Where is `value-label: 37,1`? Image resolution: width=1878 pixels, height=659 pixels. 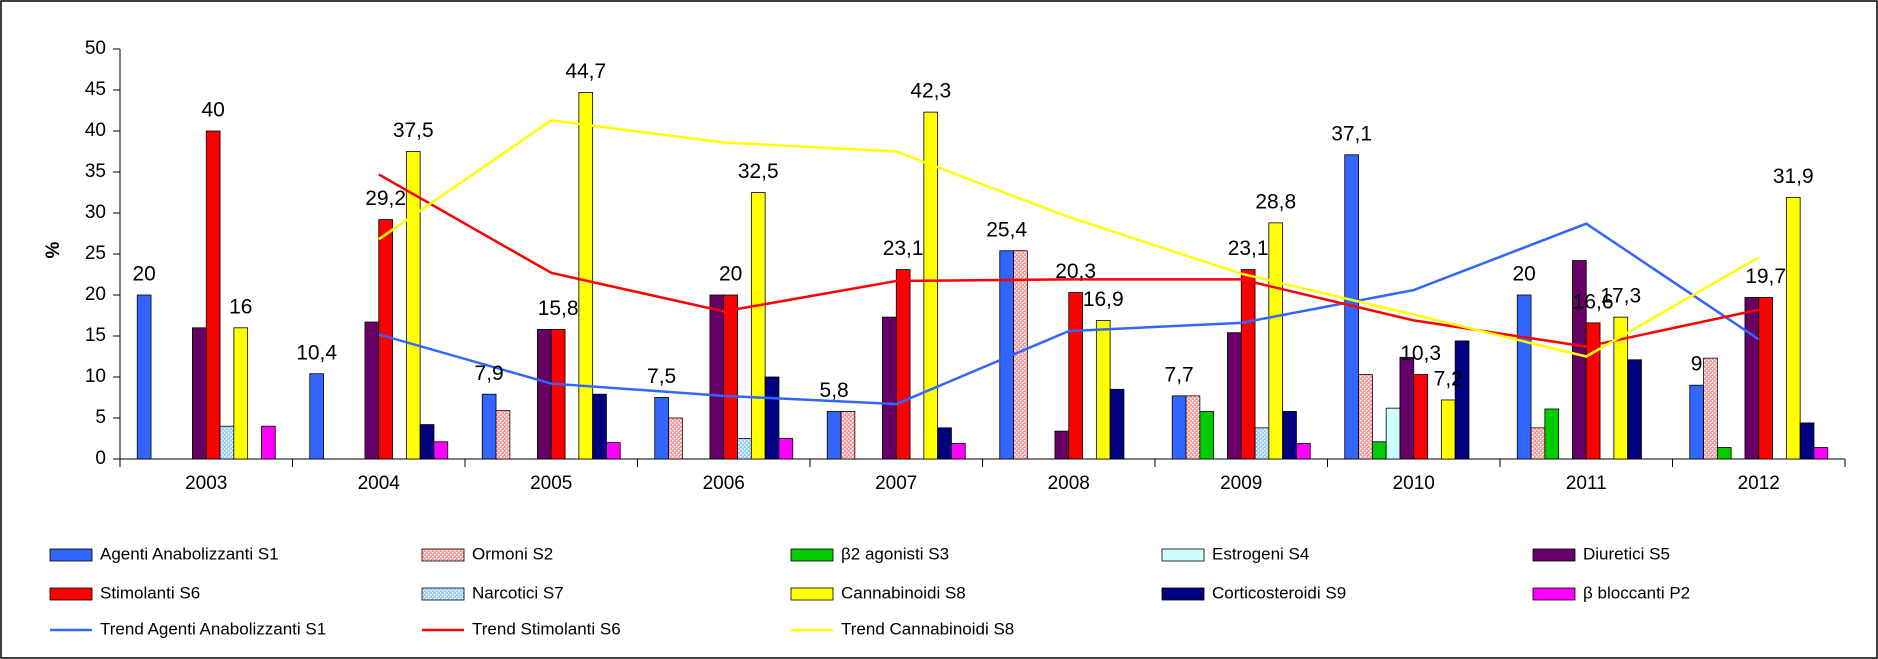
value-label: 37,1 is located at coordinates (1351, 133).